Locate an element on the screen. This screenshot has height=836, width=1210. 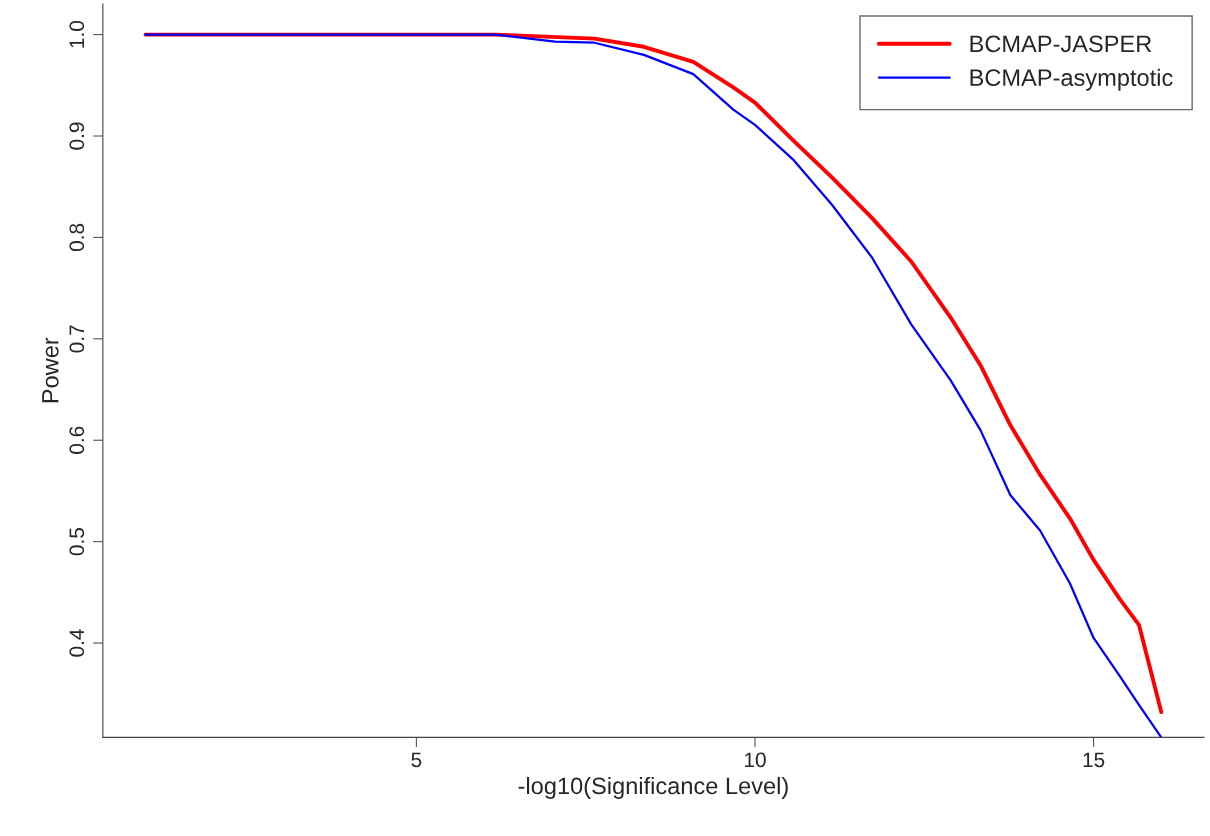
y-tick-label: 0.6 is located at coordinates (77, 440).